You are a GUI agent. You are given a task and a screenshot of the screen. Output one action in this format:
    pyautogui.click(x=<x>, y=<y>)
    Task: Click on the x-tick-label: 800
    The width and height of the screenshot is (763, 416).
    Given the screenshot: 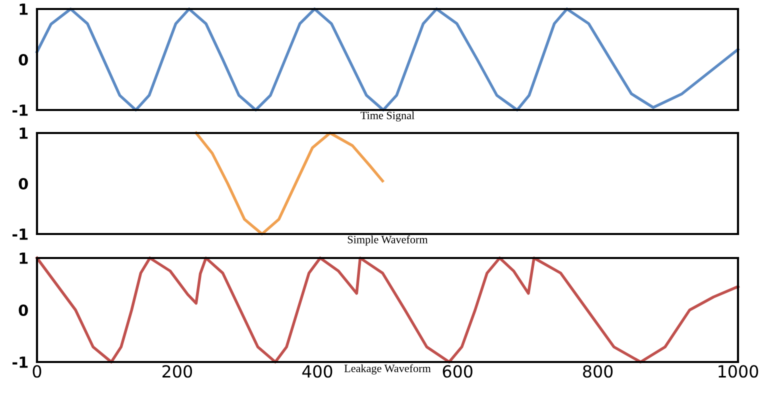 What is the action you would take?
    pyautogui.click(x=598, y=371)
    